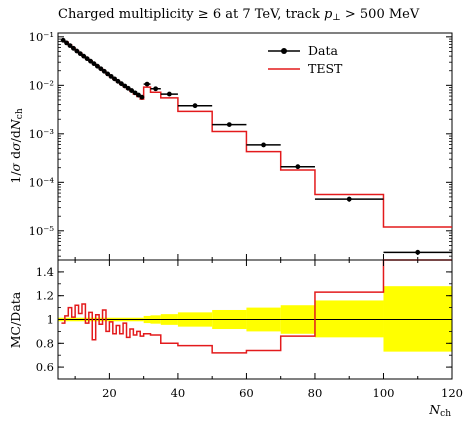 The width and height of the screenshot is (467, 421). Describe the element at coordinates (16, 145) in the screenshot. I see `main-y-axis-label: 1/σ dσ/dNch` at that location.